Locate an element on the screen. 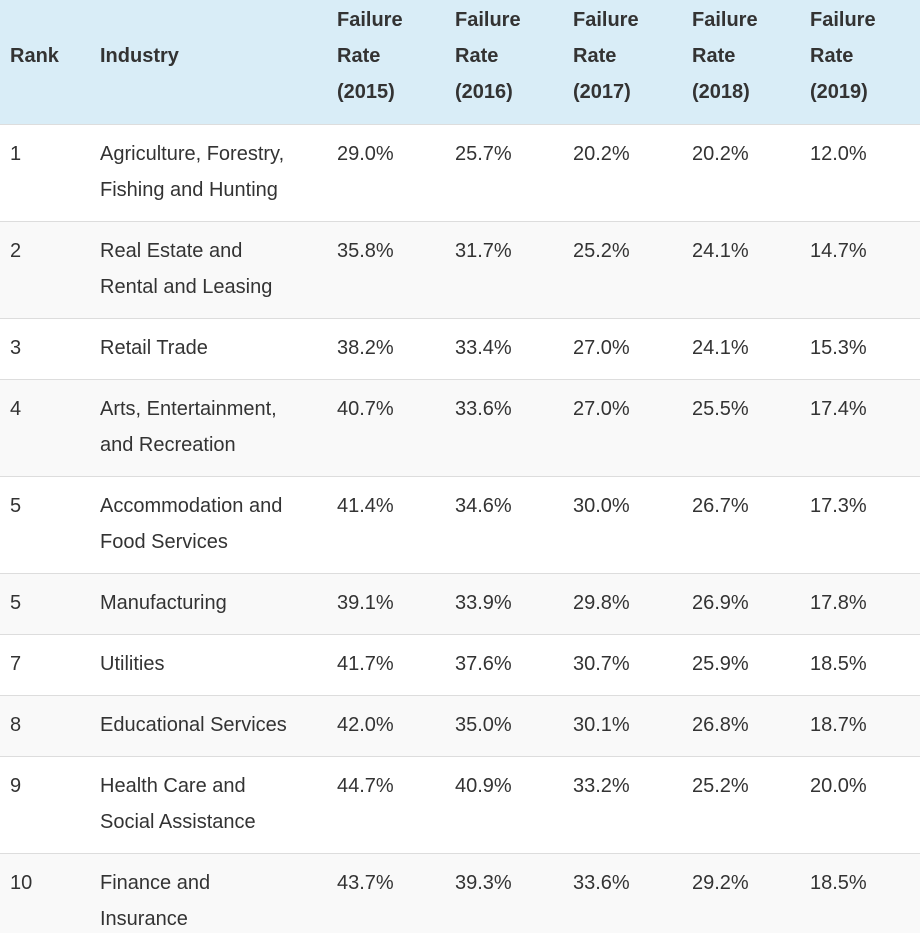  industry-cell: Accommodation and Food Services is located at coordinates (209, 525).